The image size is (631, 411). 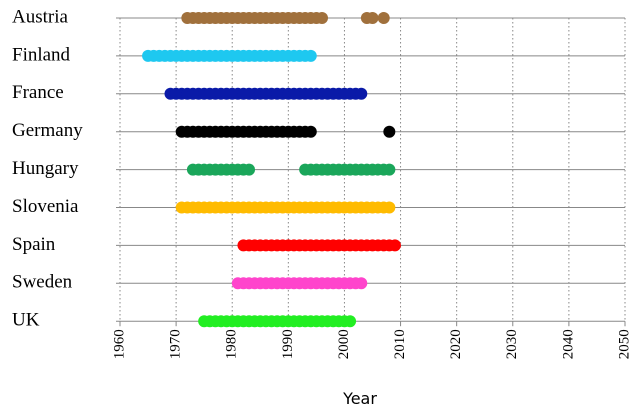 What do you see at coordinates (359, 398) in the screenshot?
I see `x-axis-title: Year` at bounding box center [359, 398].